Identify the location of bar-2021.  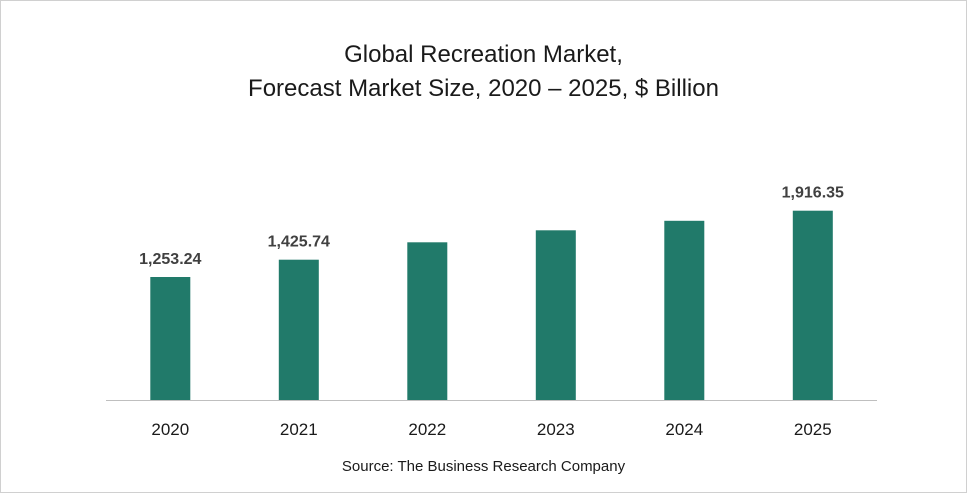
(298, 329).